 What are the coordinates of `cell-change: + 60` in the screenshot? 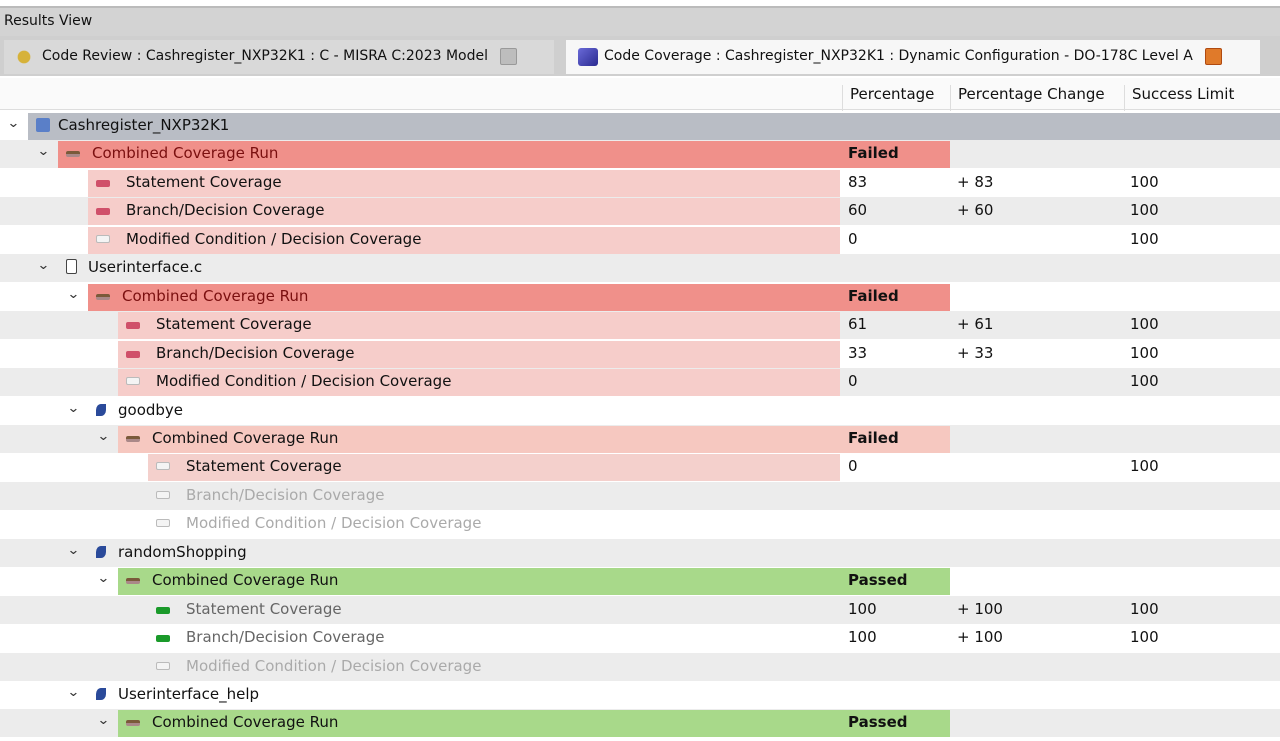 It's located at (975, 210).